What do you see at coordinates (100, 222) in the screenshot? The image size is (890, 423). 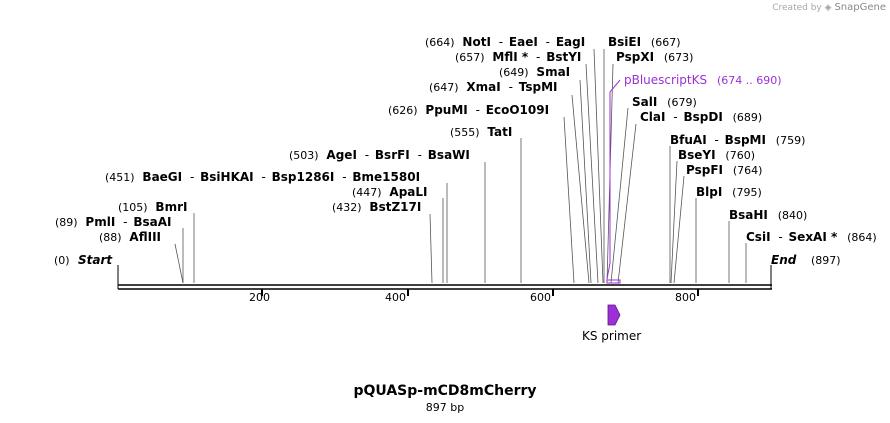 I see `enzyme-name: PmlI` at bounding box center [100, 222].